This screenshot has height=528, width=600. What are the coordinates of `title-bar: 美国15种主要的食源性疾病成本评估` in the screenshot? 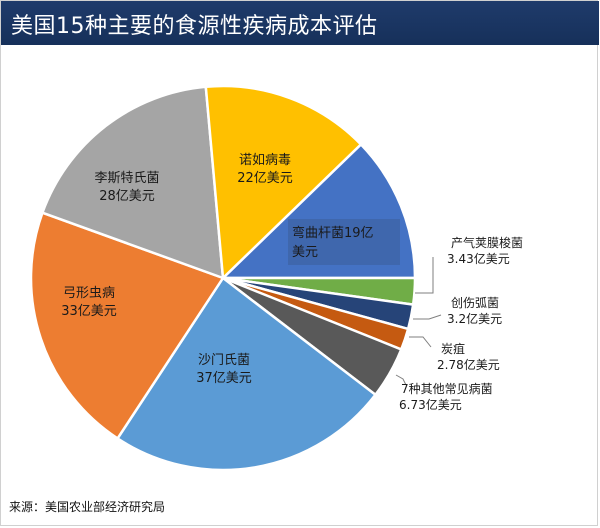 It's located at (300, 23).